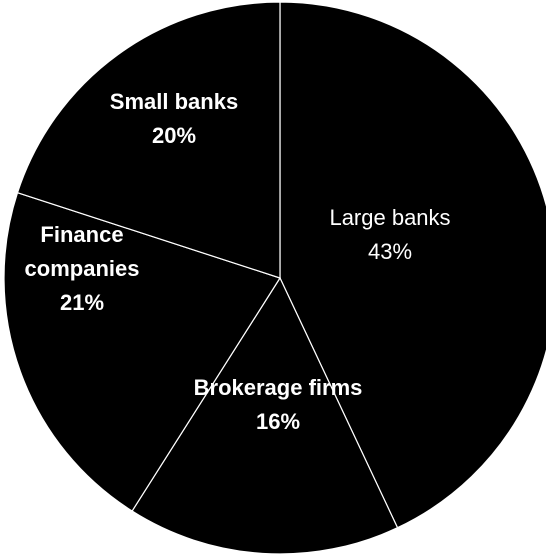 This screenshot has height=554, width=546. What do you see at coordinates (174, 101) in the screenshot?
I see `slice-name-label-3: Small banks` at bounding box center [174, 101].